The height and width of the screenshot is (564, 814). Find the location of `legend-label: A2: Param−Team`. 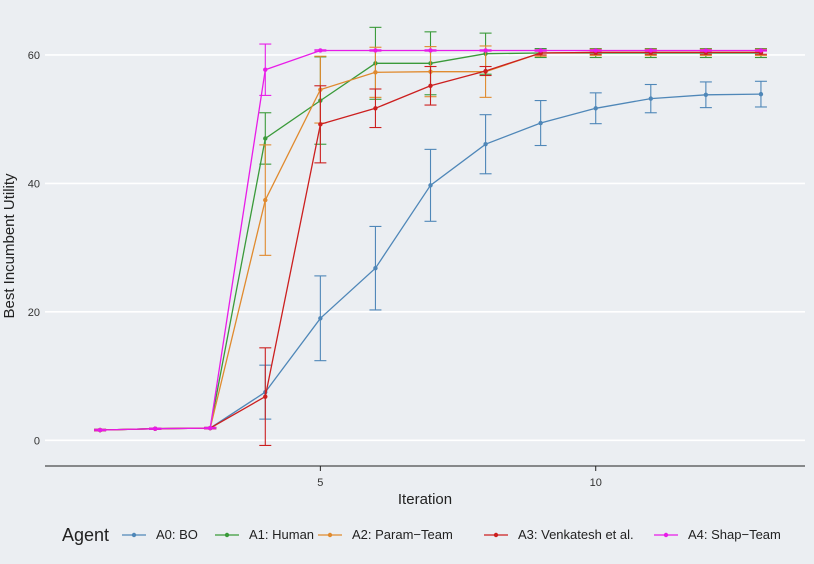

legend-label: A2: Param−Team is located at coordinates (402, 534).